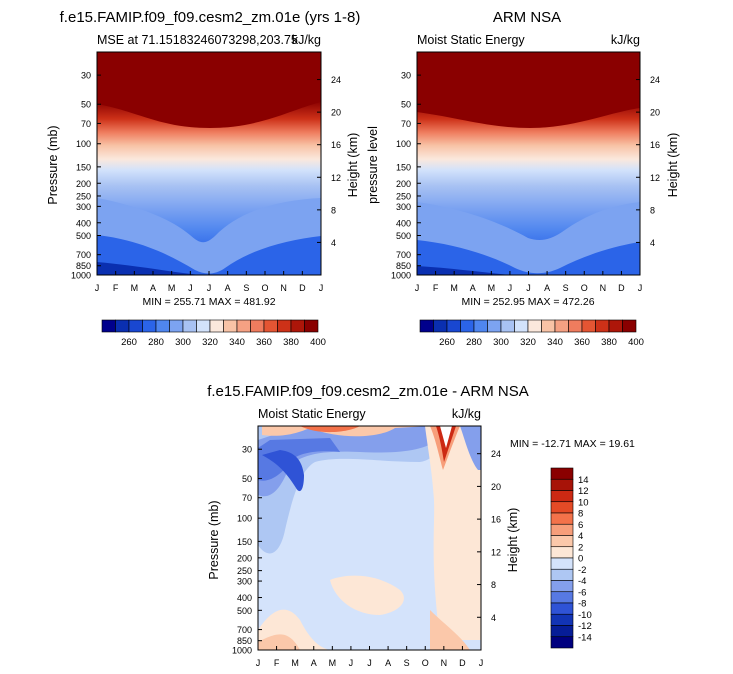 The height and width of the screenshot is (674, 733). Describe the element at coordinates (470, 448) in the screenshot. I see `panel3-contour-neg4-right` at that location.